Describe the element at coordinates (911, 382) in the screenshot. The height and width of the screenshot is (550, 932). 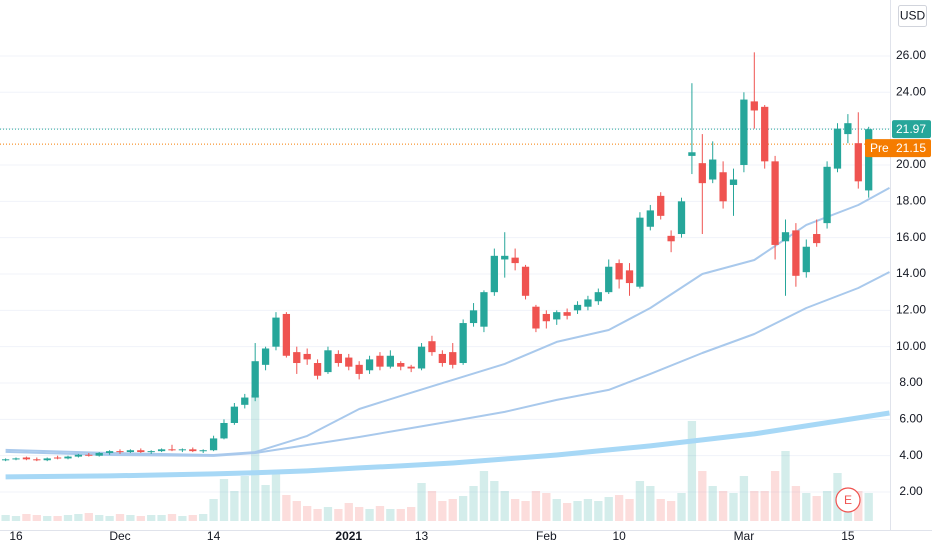
I see `y-tick-label: 8.00` at that location.